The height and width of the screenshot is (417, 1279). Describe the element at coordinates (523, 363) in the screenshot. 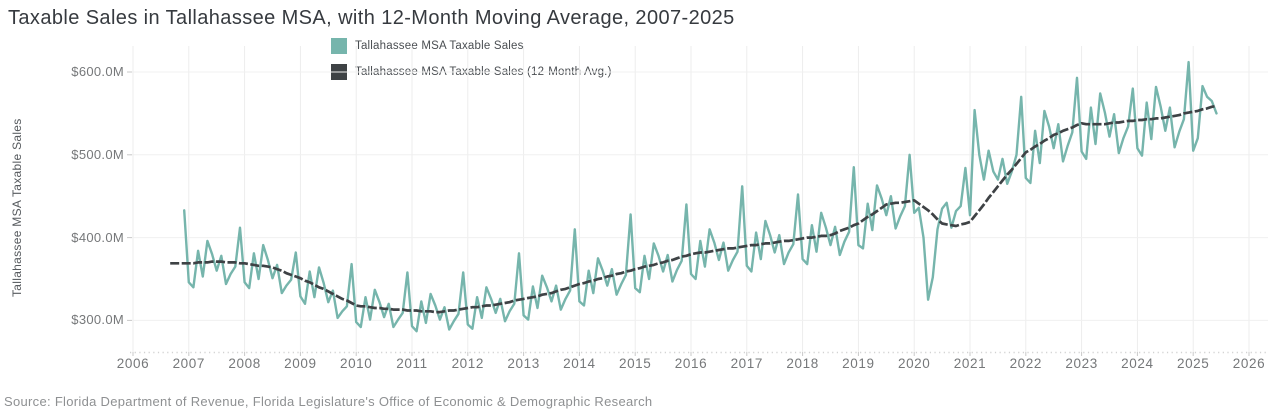

I see `x-tick-label: 2013` at that location.